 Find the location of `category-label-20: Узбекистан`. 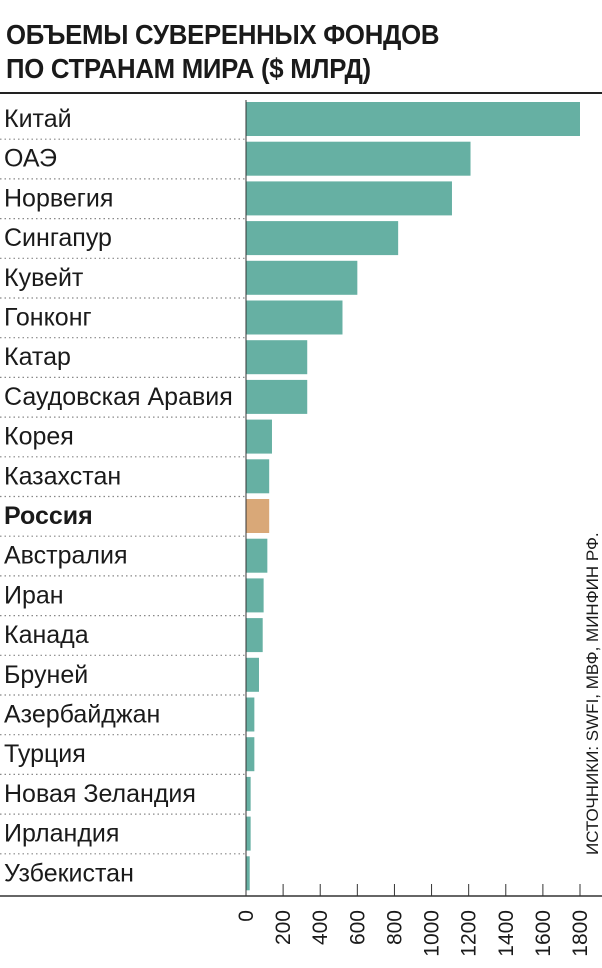

category-label-20: Узбекистан is located at coordinates (69, 873).